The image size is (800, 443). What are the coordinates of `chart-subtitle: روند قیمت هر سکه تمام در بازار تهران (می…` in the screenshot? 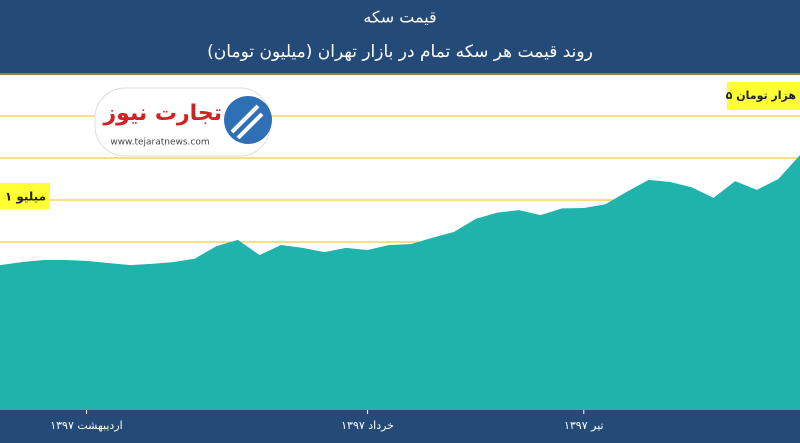 It's located at (400, 52).